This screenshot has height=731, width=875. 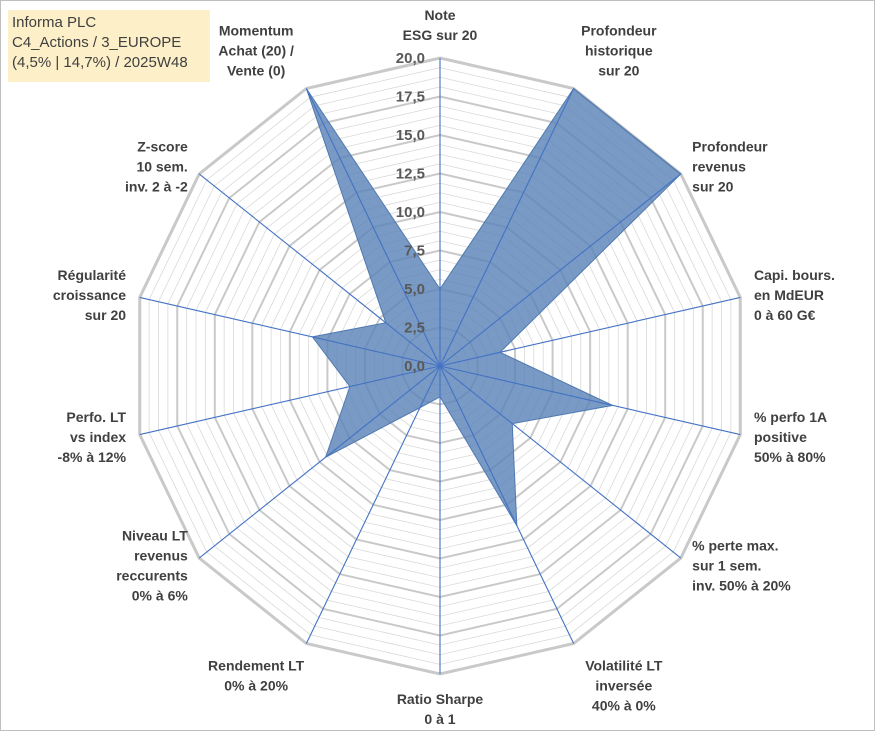 I want to click on axis-label-line: % perte max., so click(x=735, y=546).